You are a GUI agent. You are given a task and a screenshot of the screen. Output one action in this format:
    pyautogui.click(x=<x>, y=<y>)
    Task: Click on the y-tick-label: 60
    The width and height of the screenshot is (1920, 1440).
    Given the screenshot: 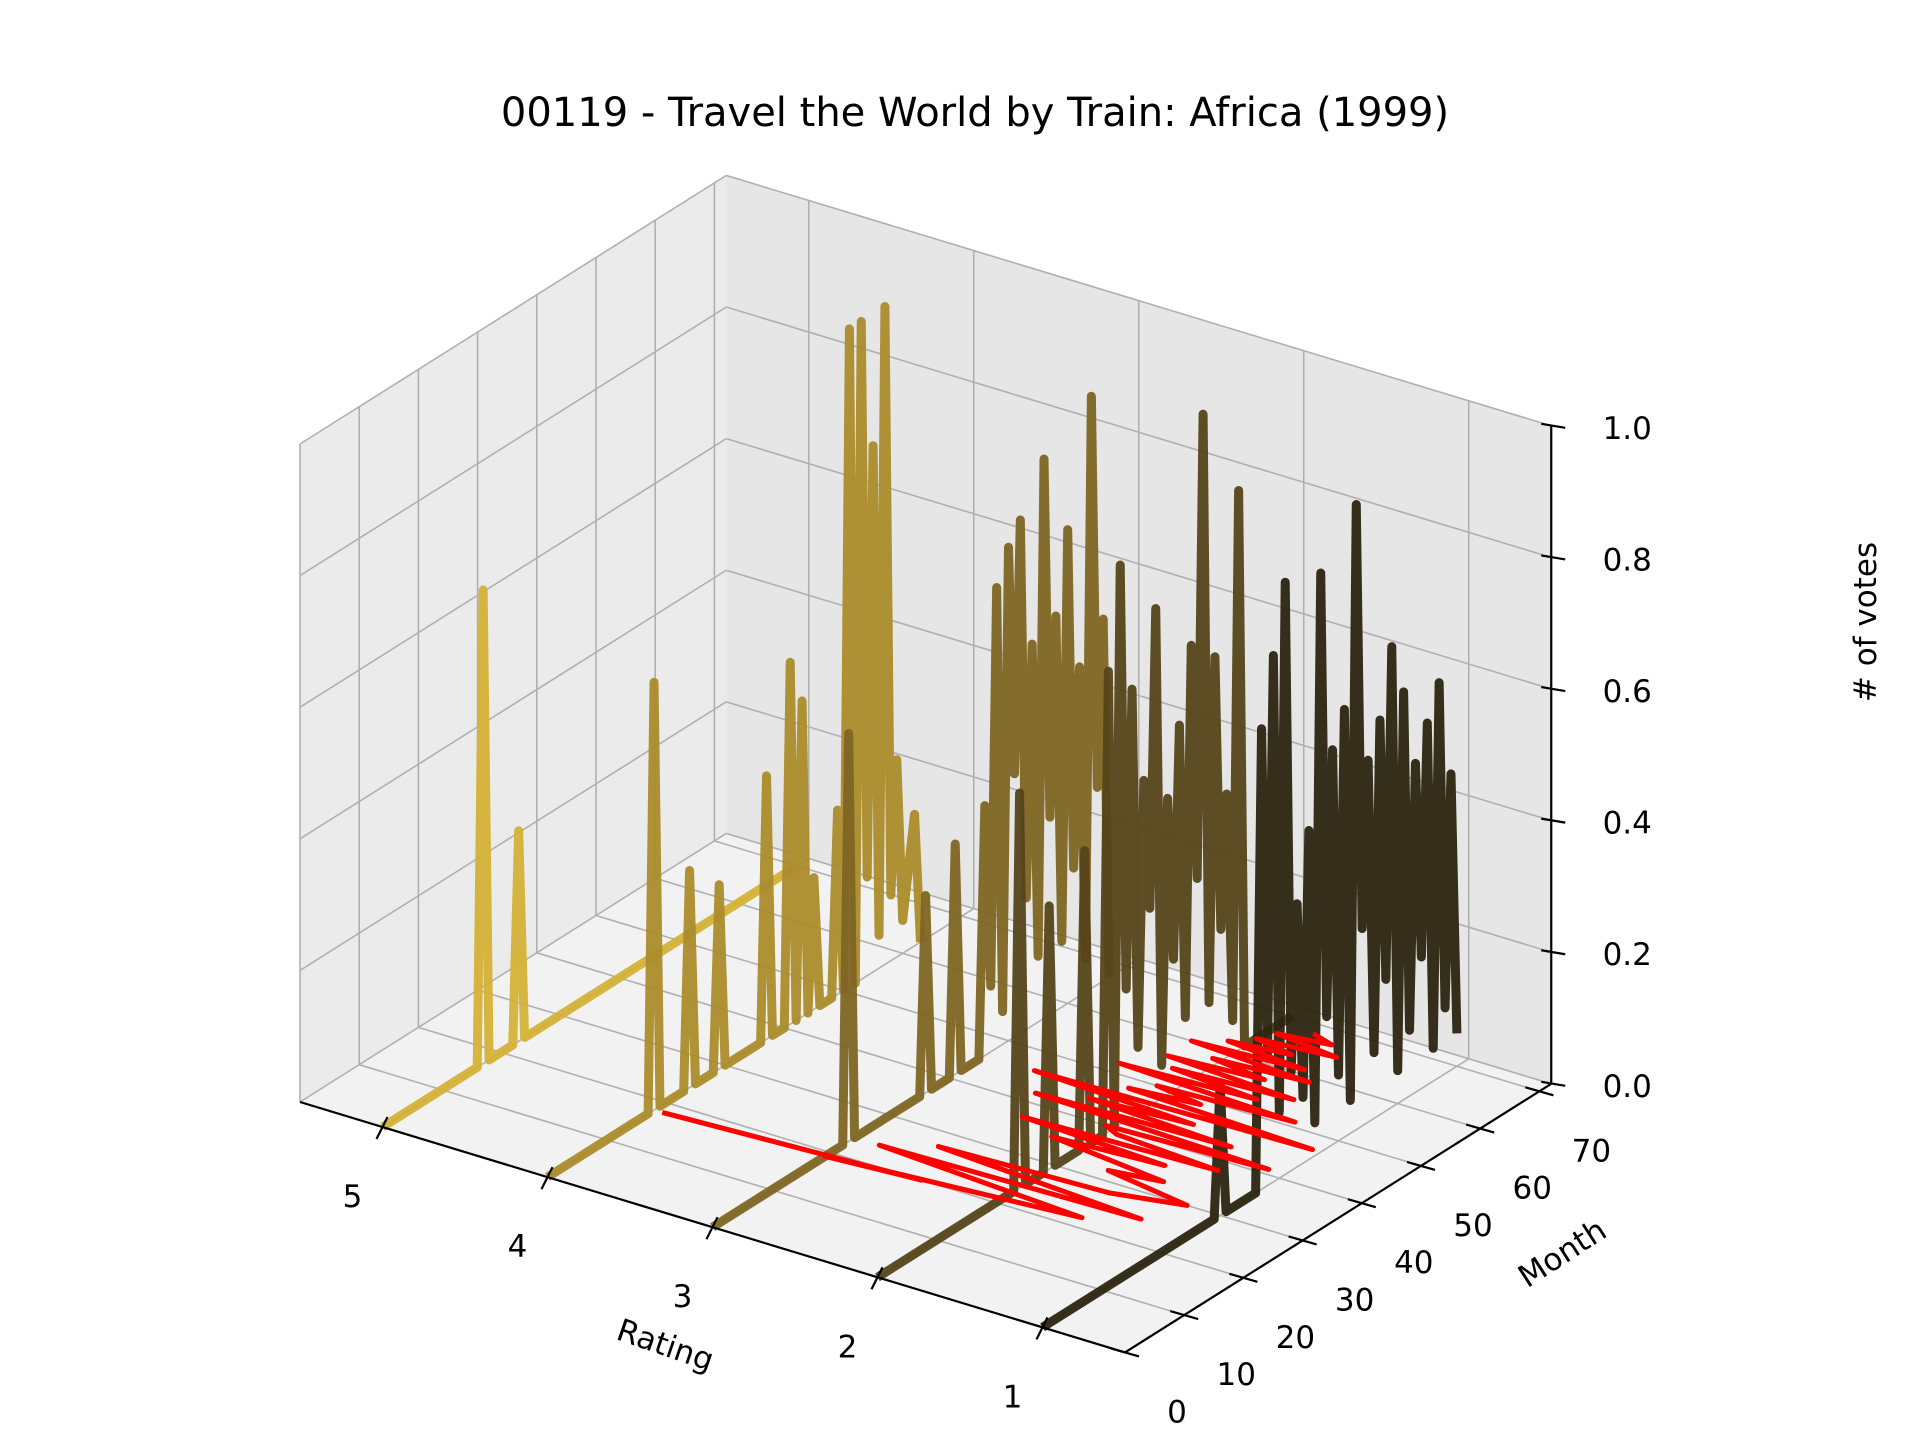 What is the action you would take?
    pyautogui.click(x=1531, y=1189)
    